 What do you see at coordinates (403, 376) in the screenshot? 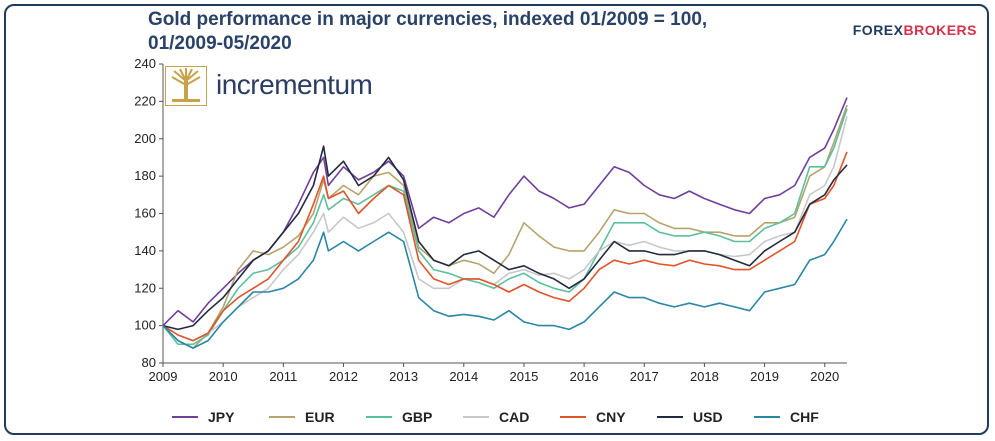
I see `x-tick-label: 2013` at bounding box center [403, 376].